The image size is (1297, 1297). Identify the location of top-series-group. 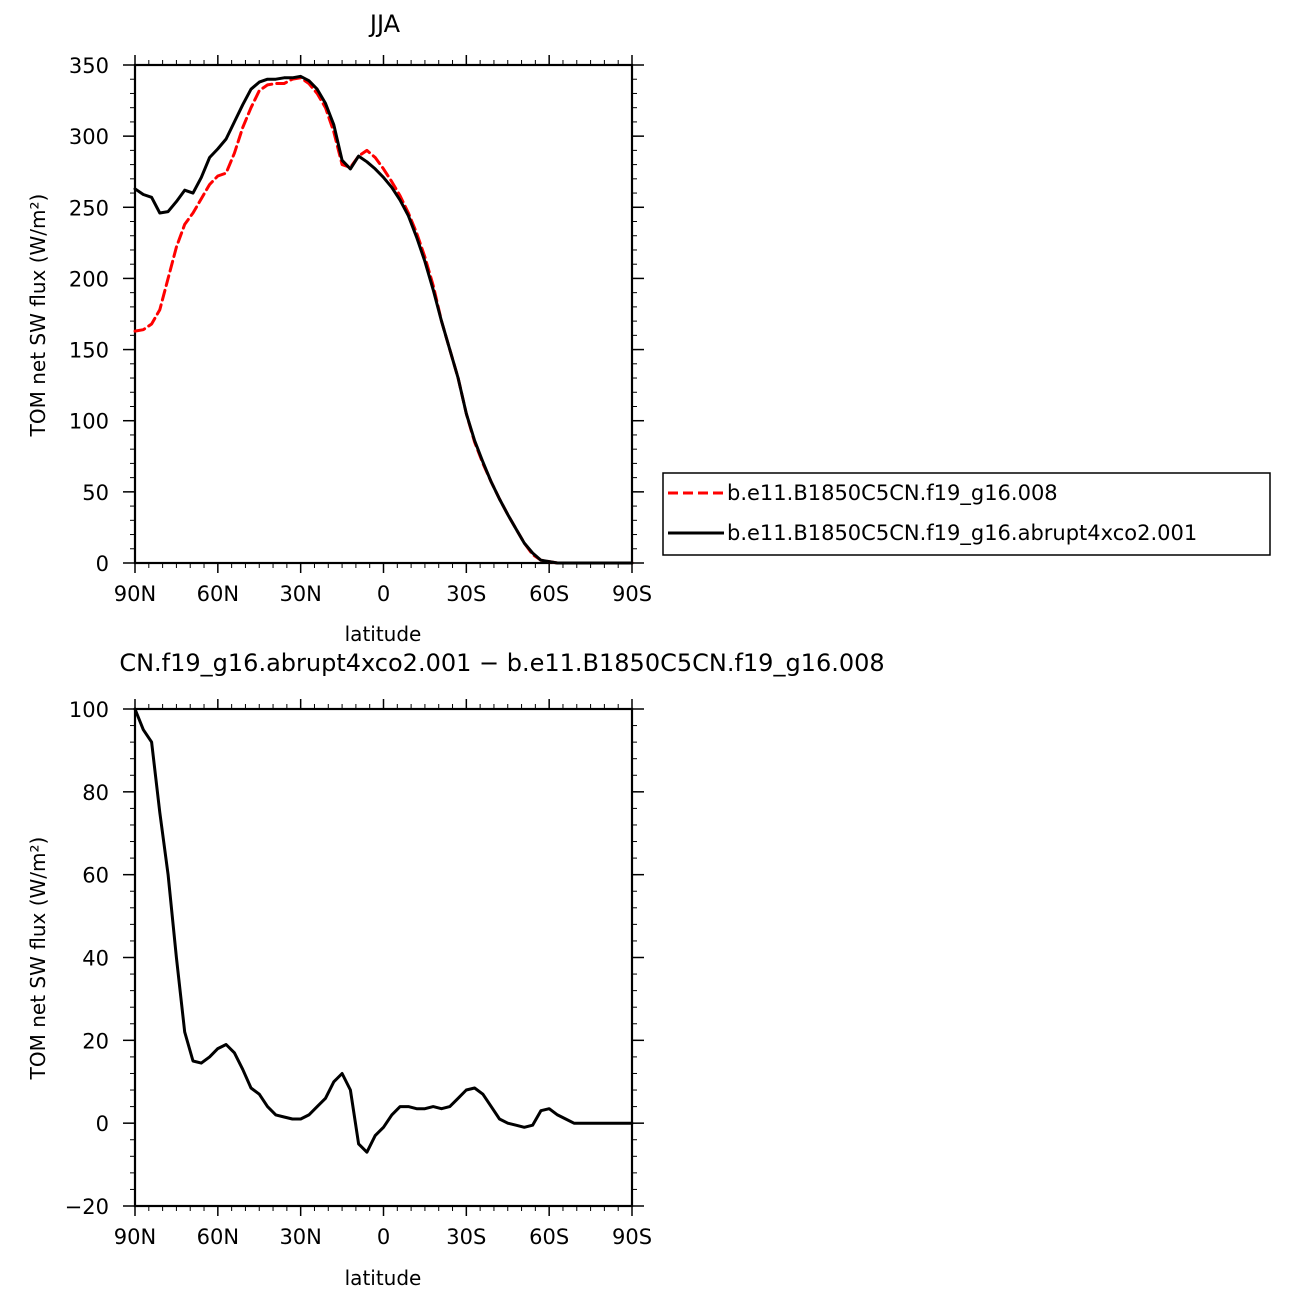
(383, 319).